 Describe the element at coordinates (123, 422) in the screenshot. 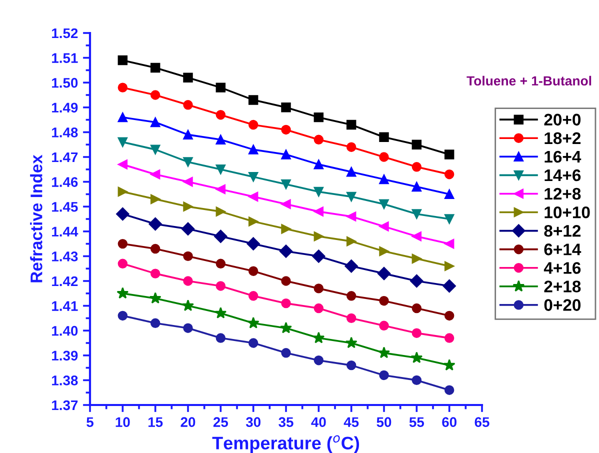

I see `x-tick-label: 10` at that location.